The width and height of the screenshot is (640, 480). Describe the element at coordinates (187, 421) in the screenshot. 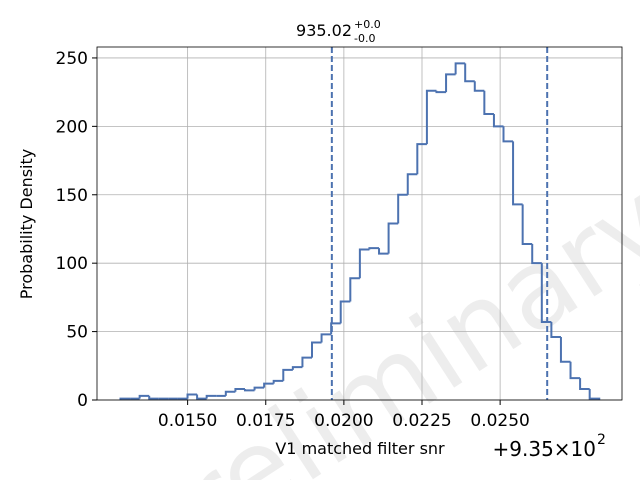

I see `x-tick-label: 0.0150` at that location.